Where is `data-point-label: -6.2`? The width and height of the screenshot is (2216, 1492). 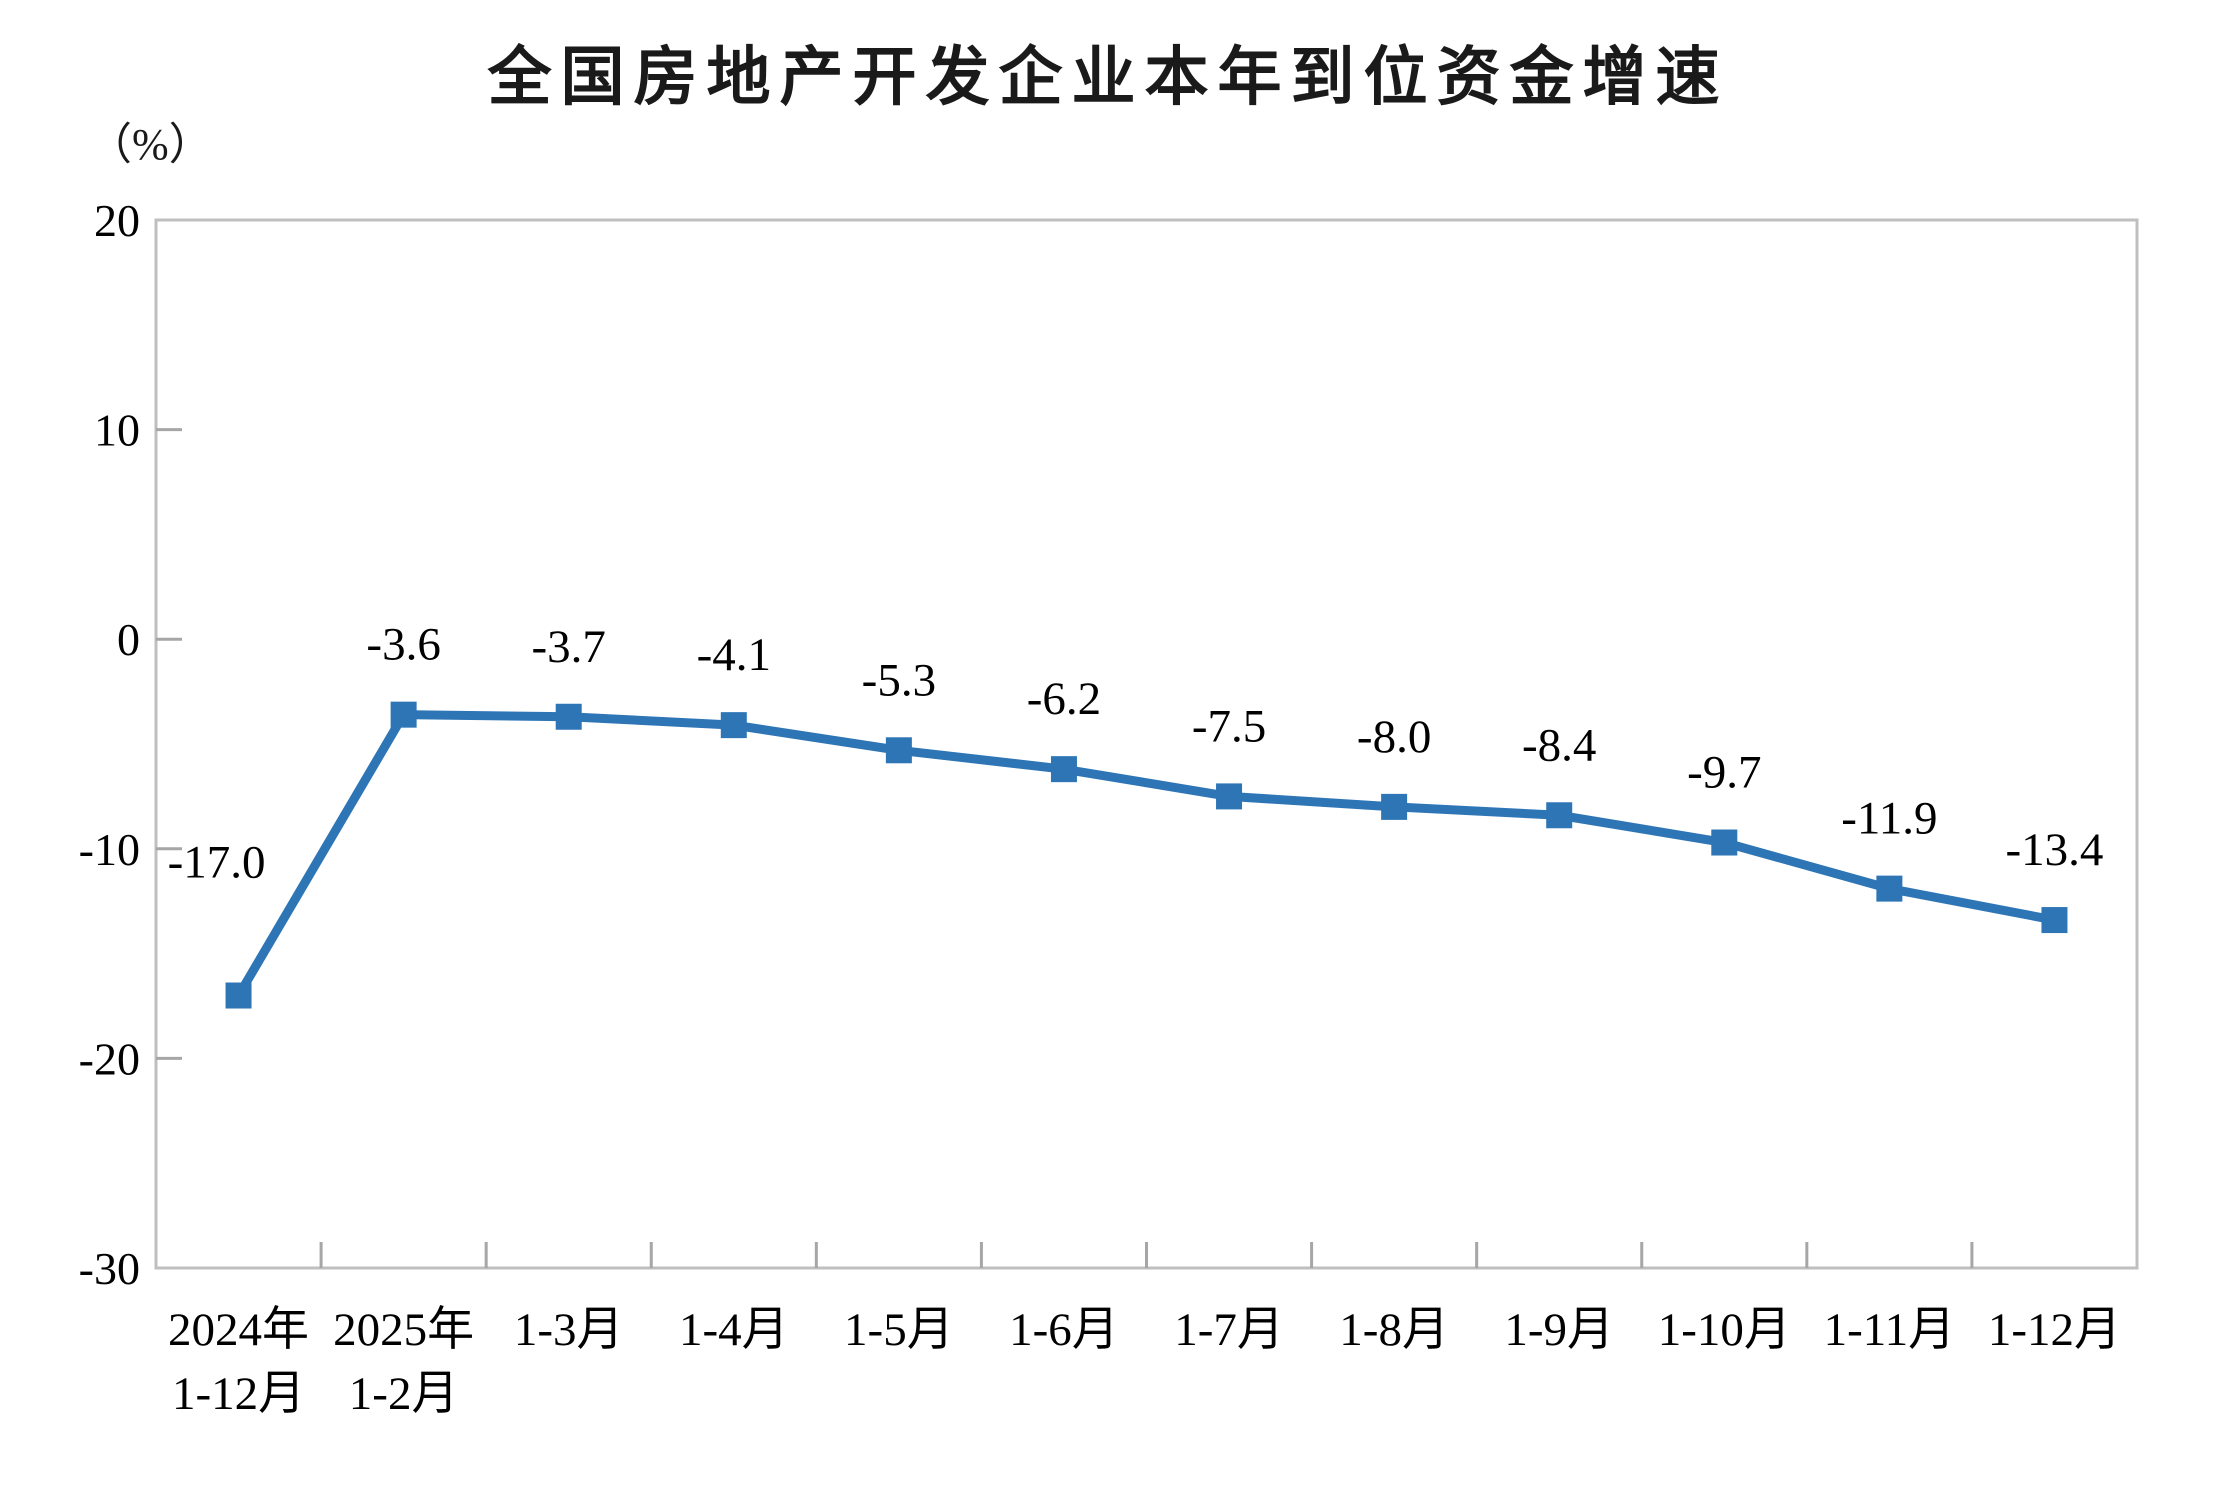
data-point-label: -6.2 is located at coordinates (1064, 699).